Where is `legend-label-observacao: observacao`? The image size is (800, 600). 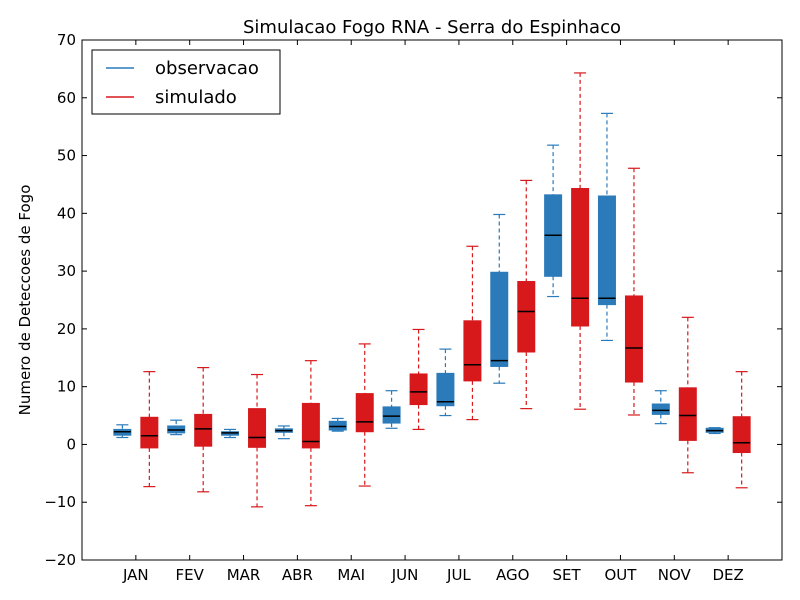 legend-label-observacao: observacao is located at coordinates (207, 68).